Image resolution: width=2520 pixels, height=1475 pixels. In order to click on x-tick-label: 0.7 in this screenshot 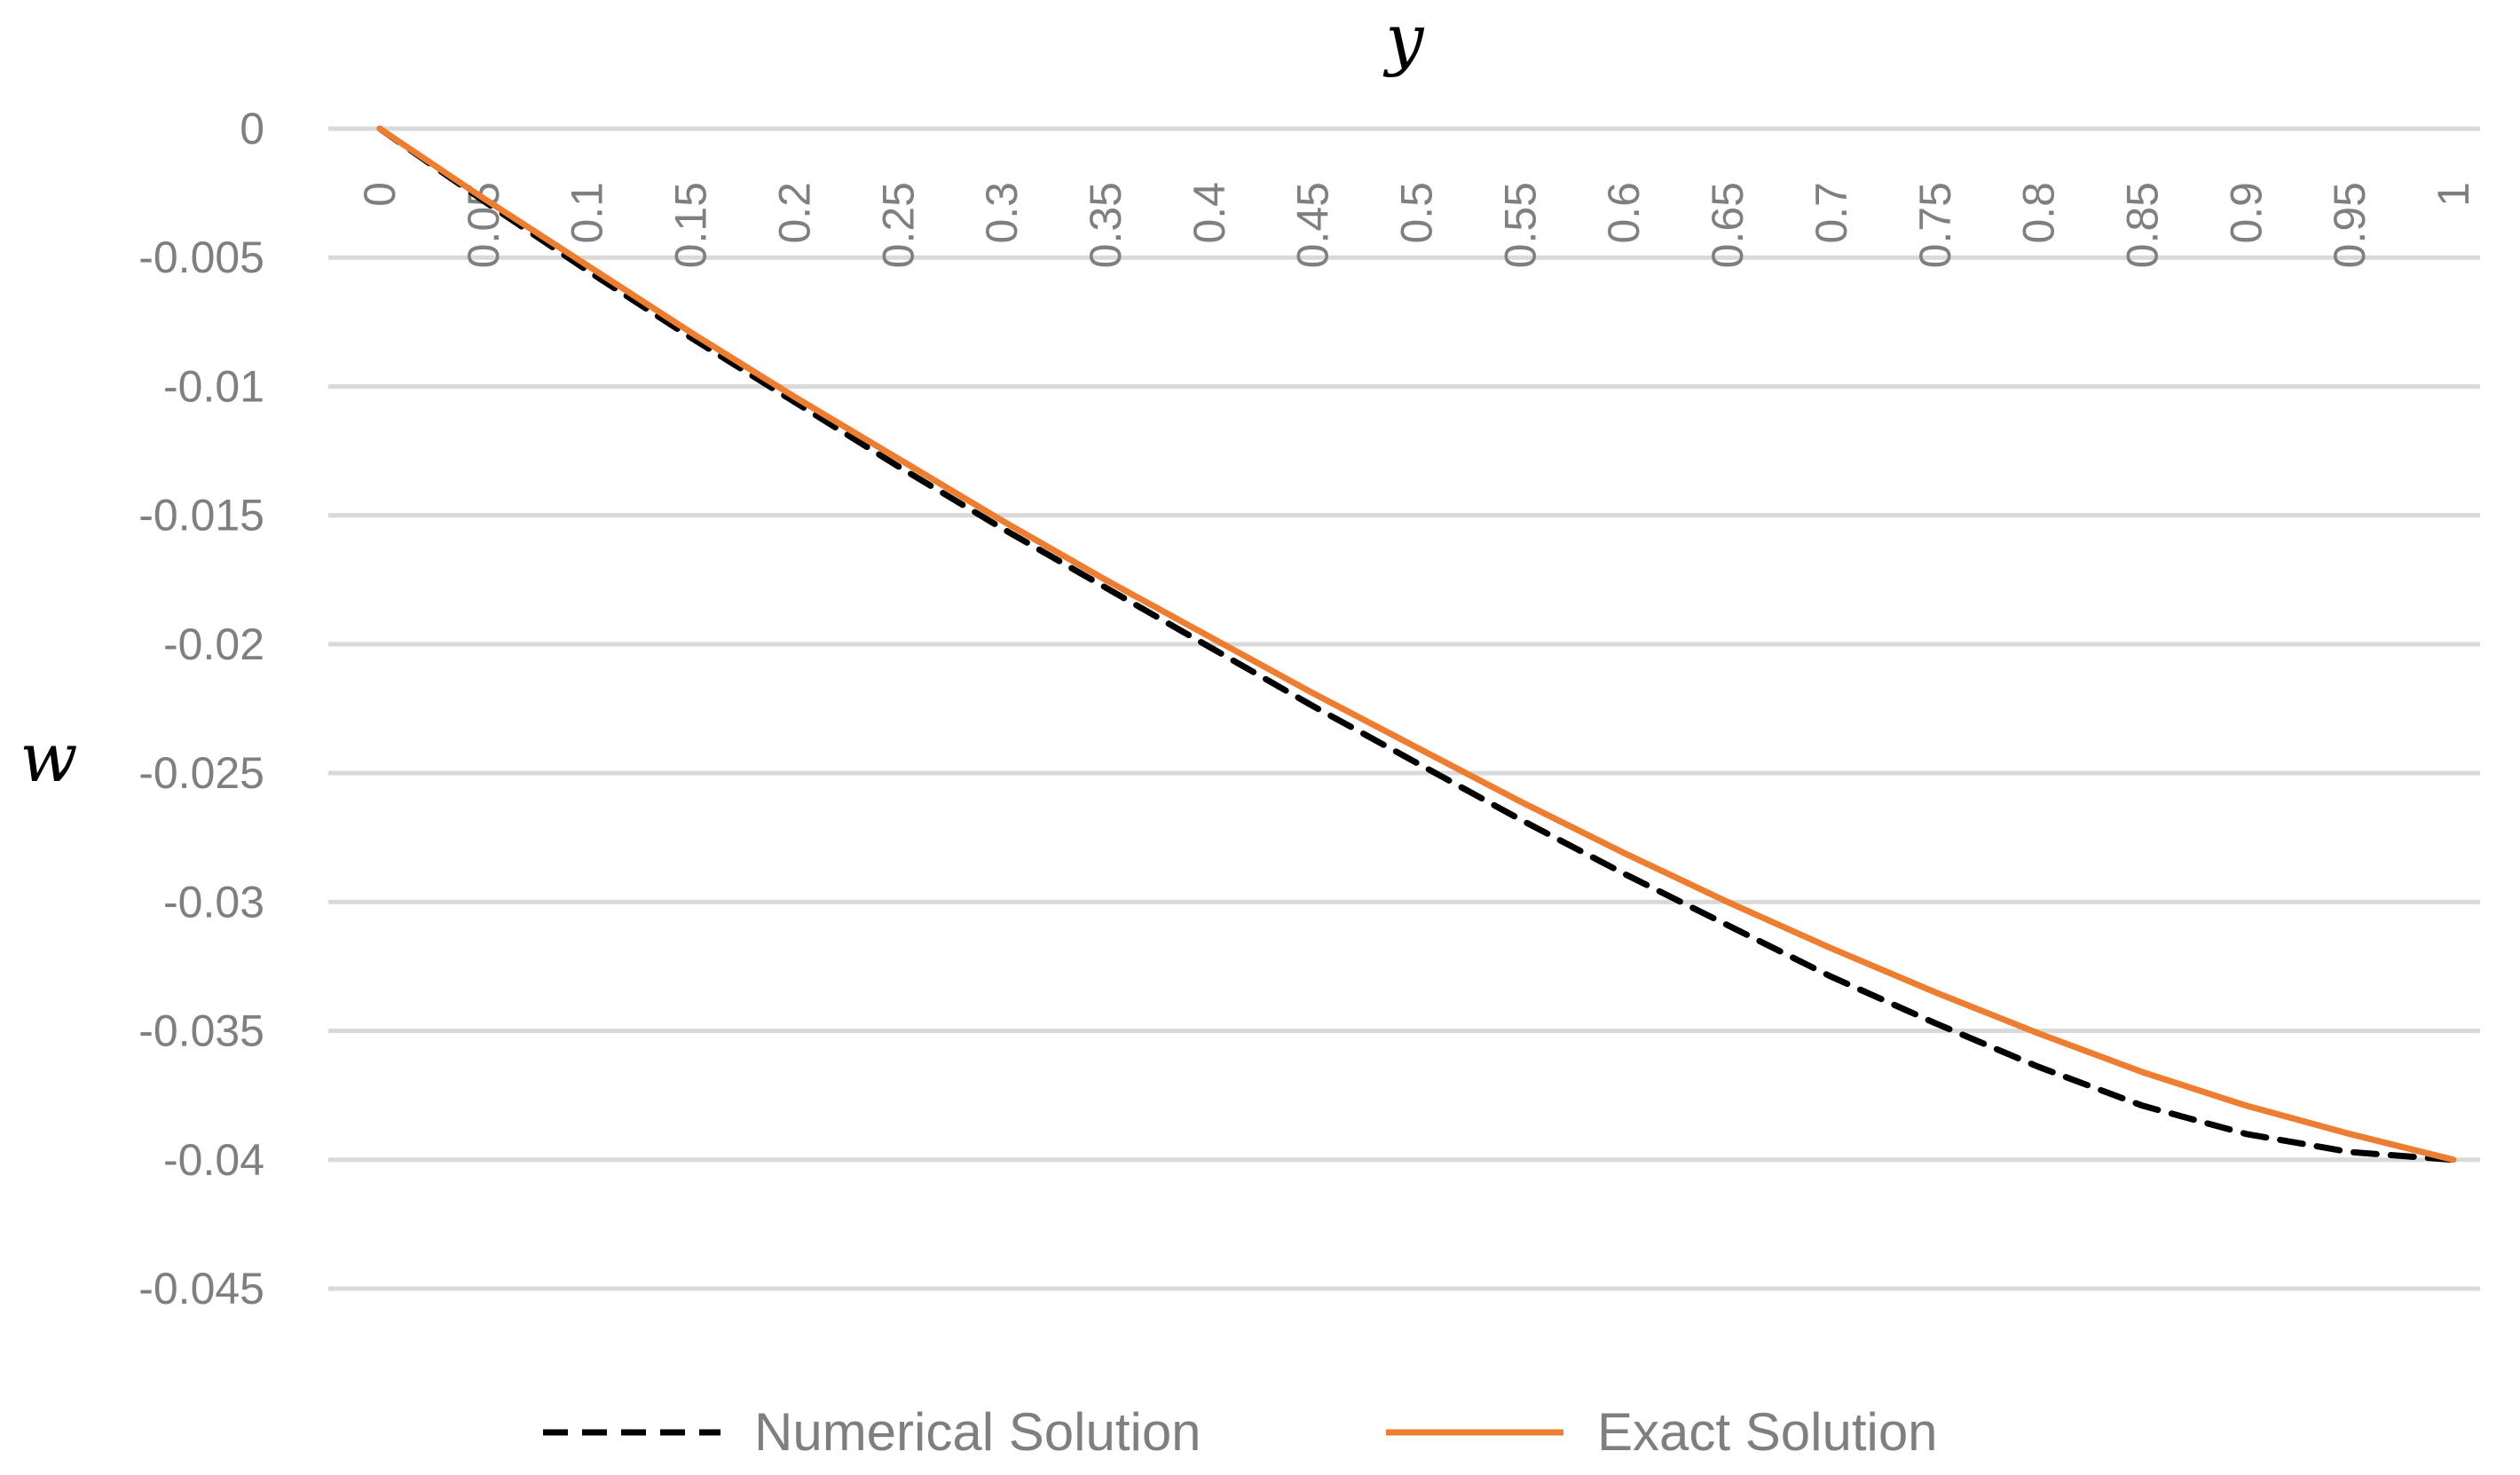, I will do `click(1831, 213)`.